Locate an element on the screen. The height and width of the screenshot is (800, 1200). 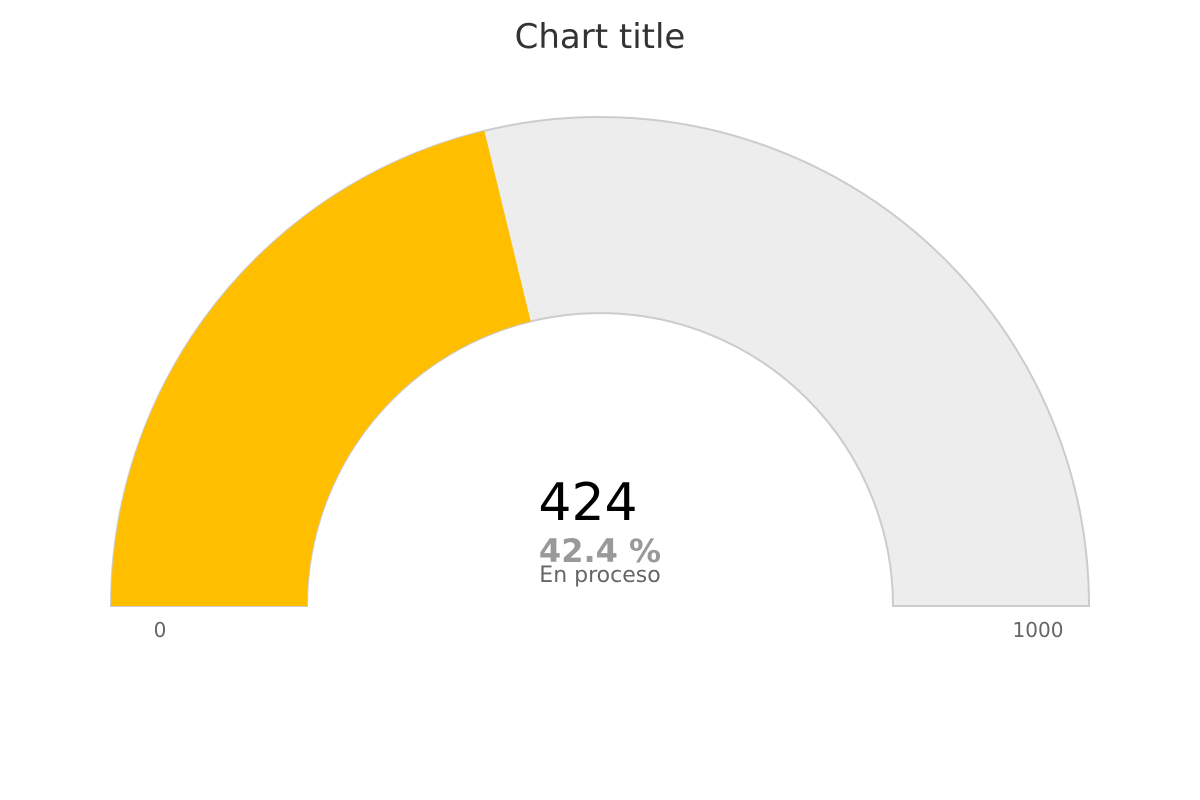
gauge-max-label: 1000 is located at coordinates (1038, 630).